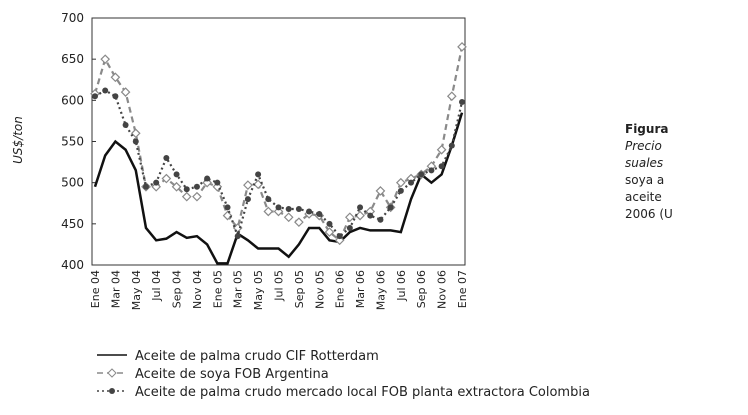 The height and width of the screenshot is (415, 748). I want to click on x-tick-label: Jul 05, so click(279, 286).